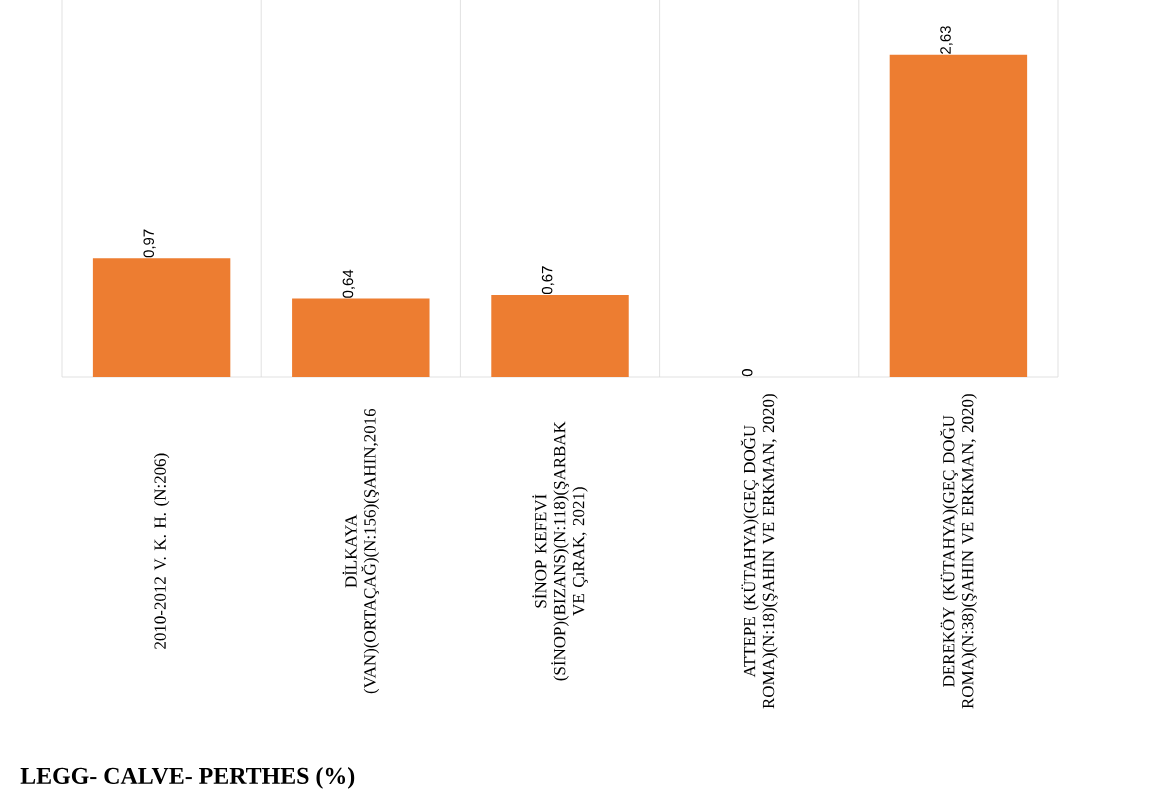 Image resolution: width=1172 pixels, height=797 pixels. What do you see at coordinates (187, 778) in the screenshot?
I see `text: LEGG- CALVE- PERTHES (%)` at bounding box center [187, 778].